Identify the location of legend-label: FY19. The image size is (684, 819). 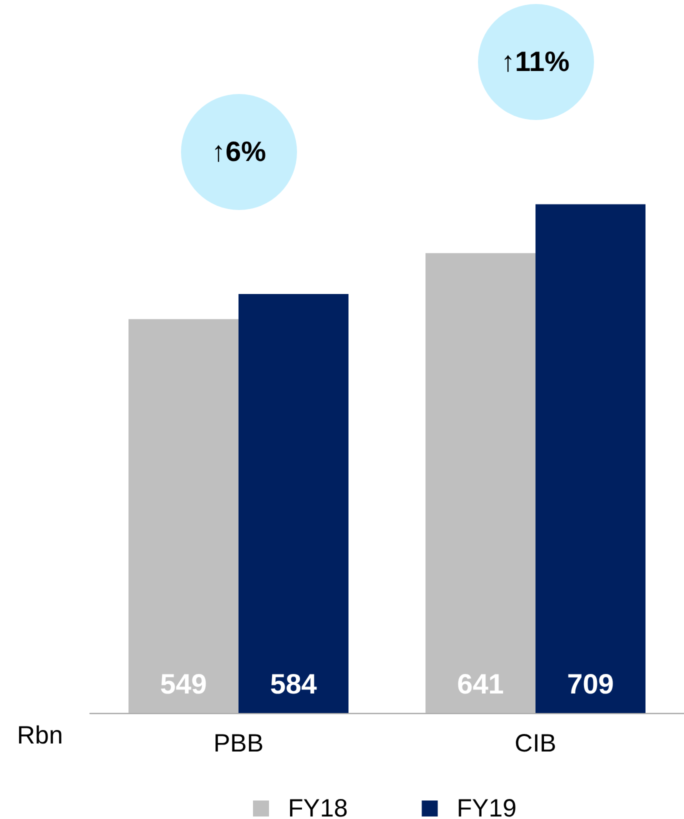
(486, 806).